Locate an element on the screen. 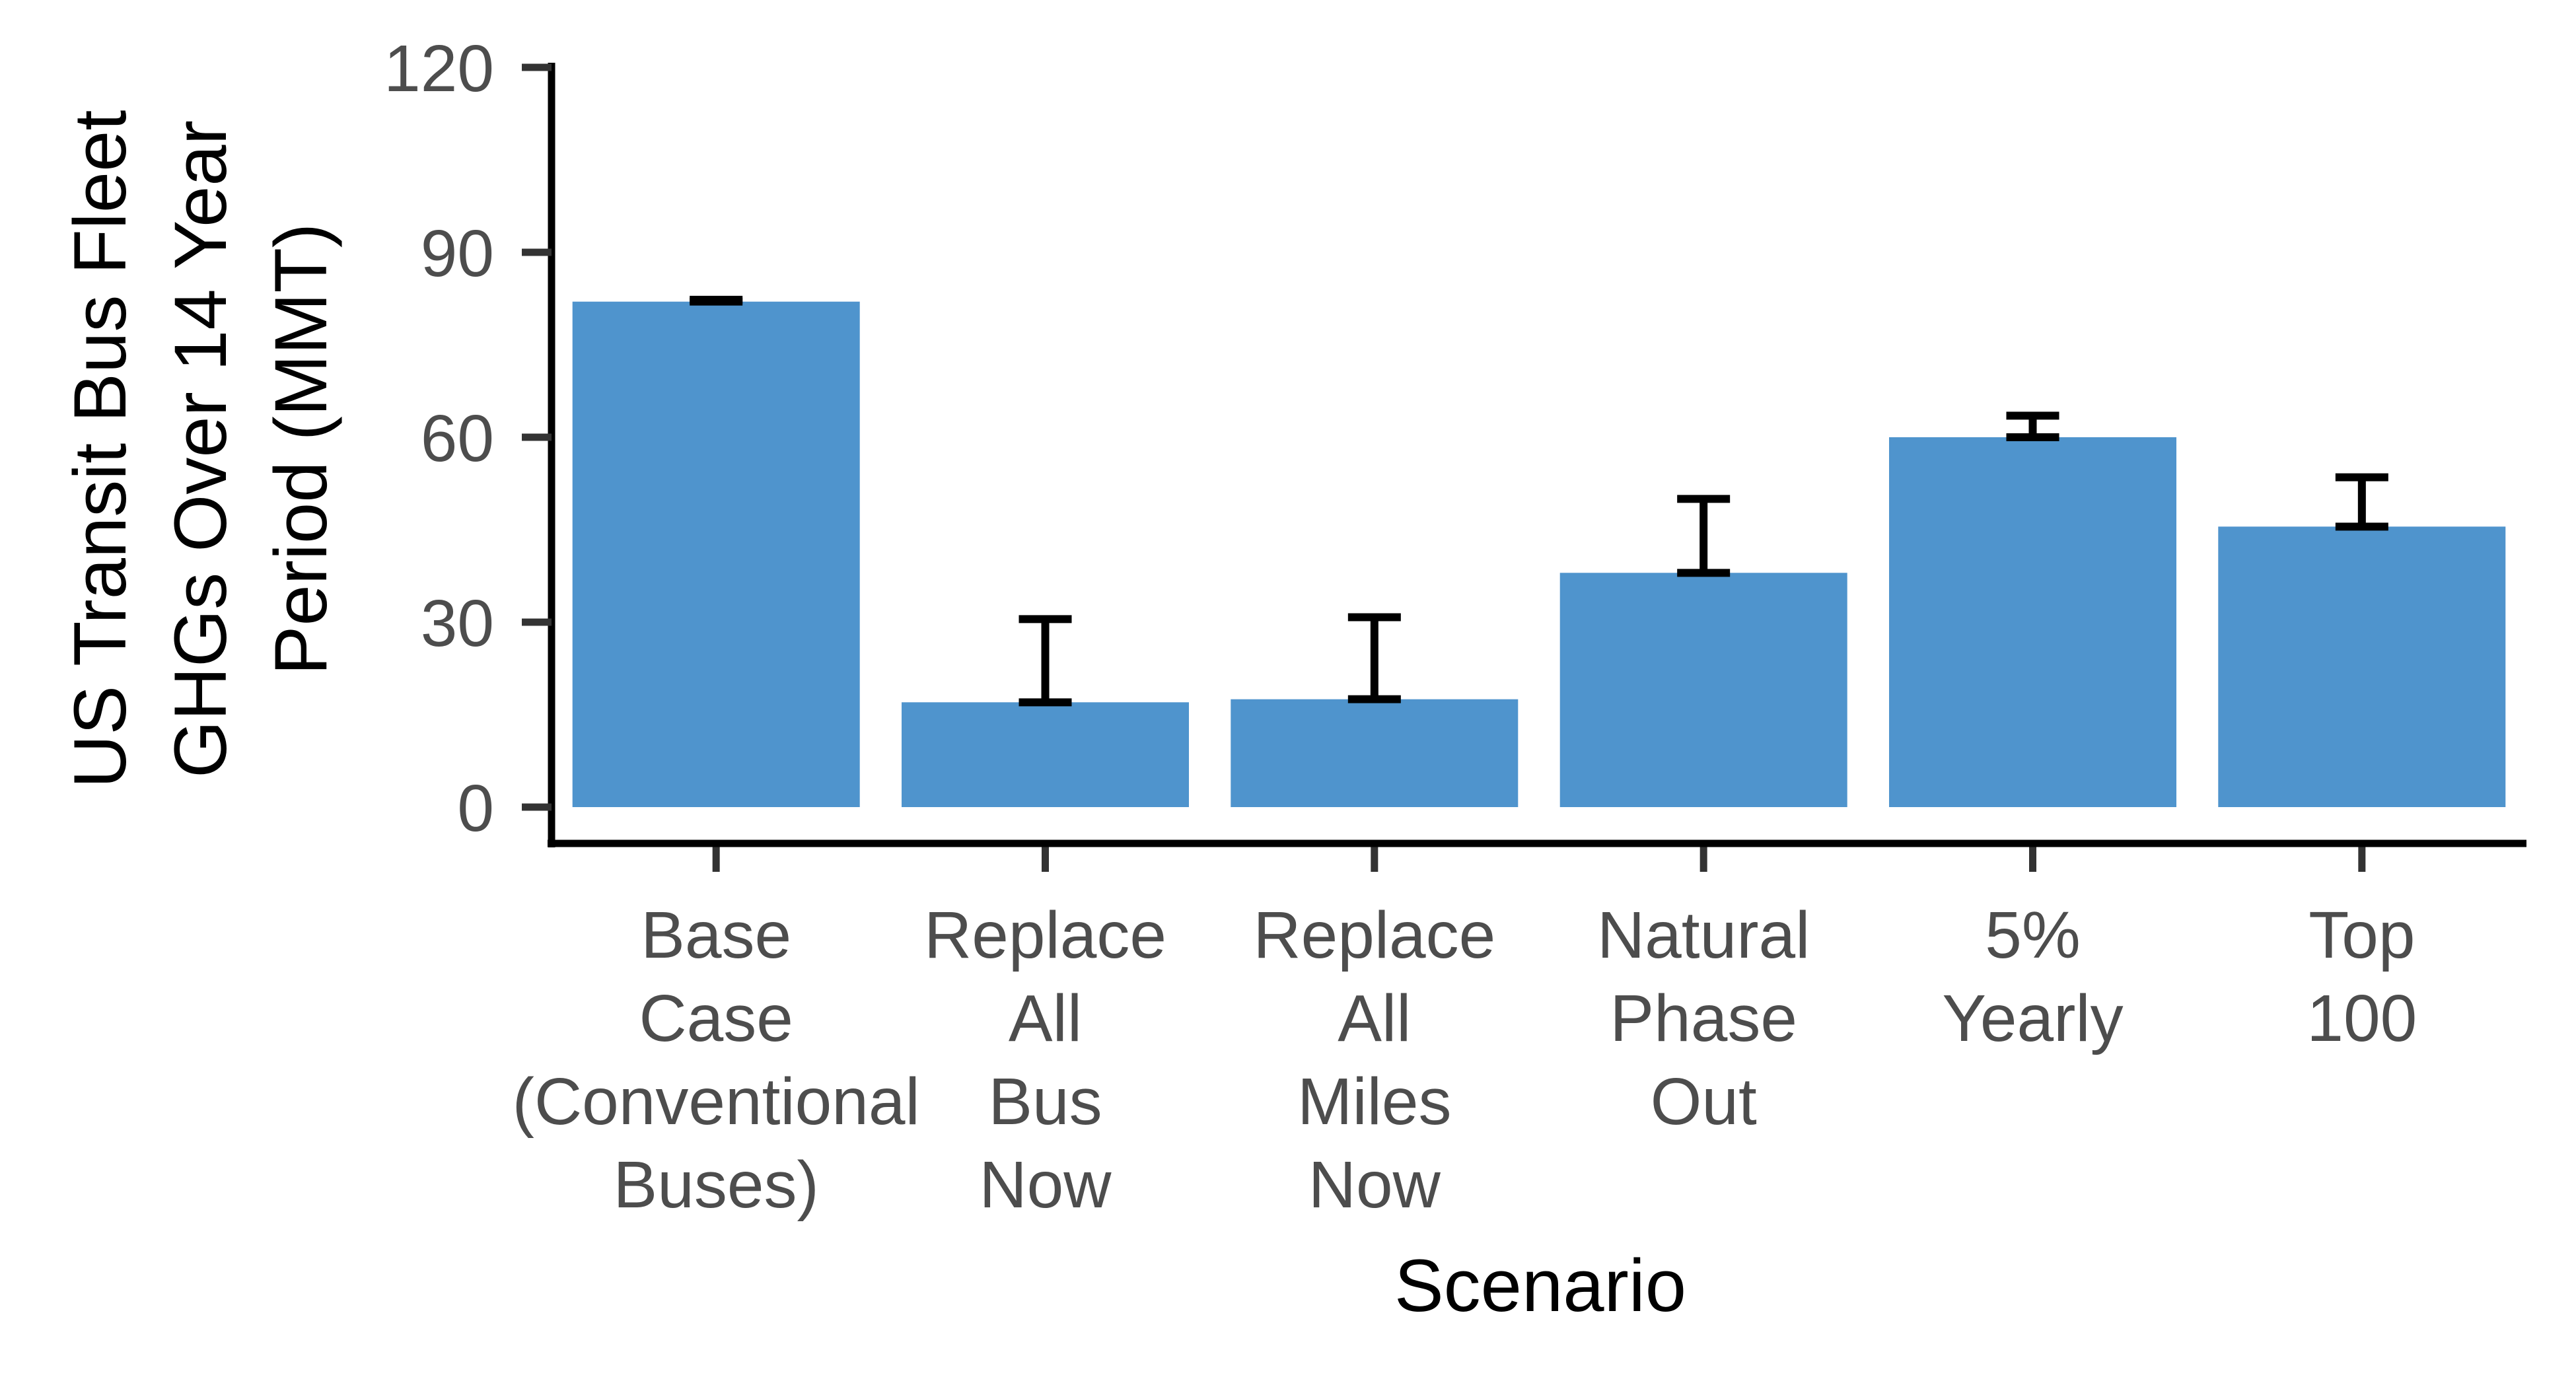 The image size is (2576, 1387). y-tick-label-120: 120 is located at coordinates (439, 69).